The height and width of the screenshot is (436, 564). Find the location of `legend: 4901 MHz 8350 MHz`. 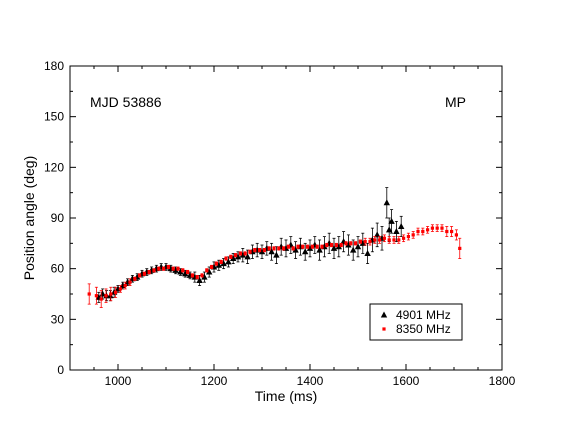

legend: 4901 MHz 8350 MHz is located at coordinates (416, 322).